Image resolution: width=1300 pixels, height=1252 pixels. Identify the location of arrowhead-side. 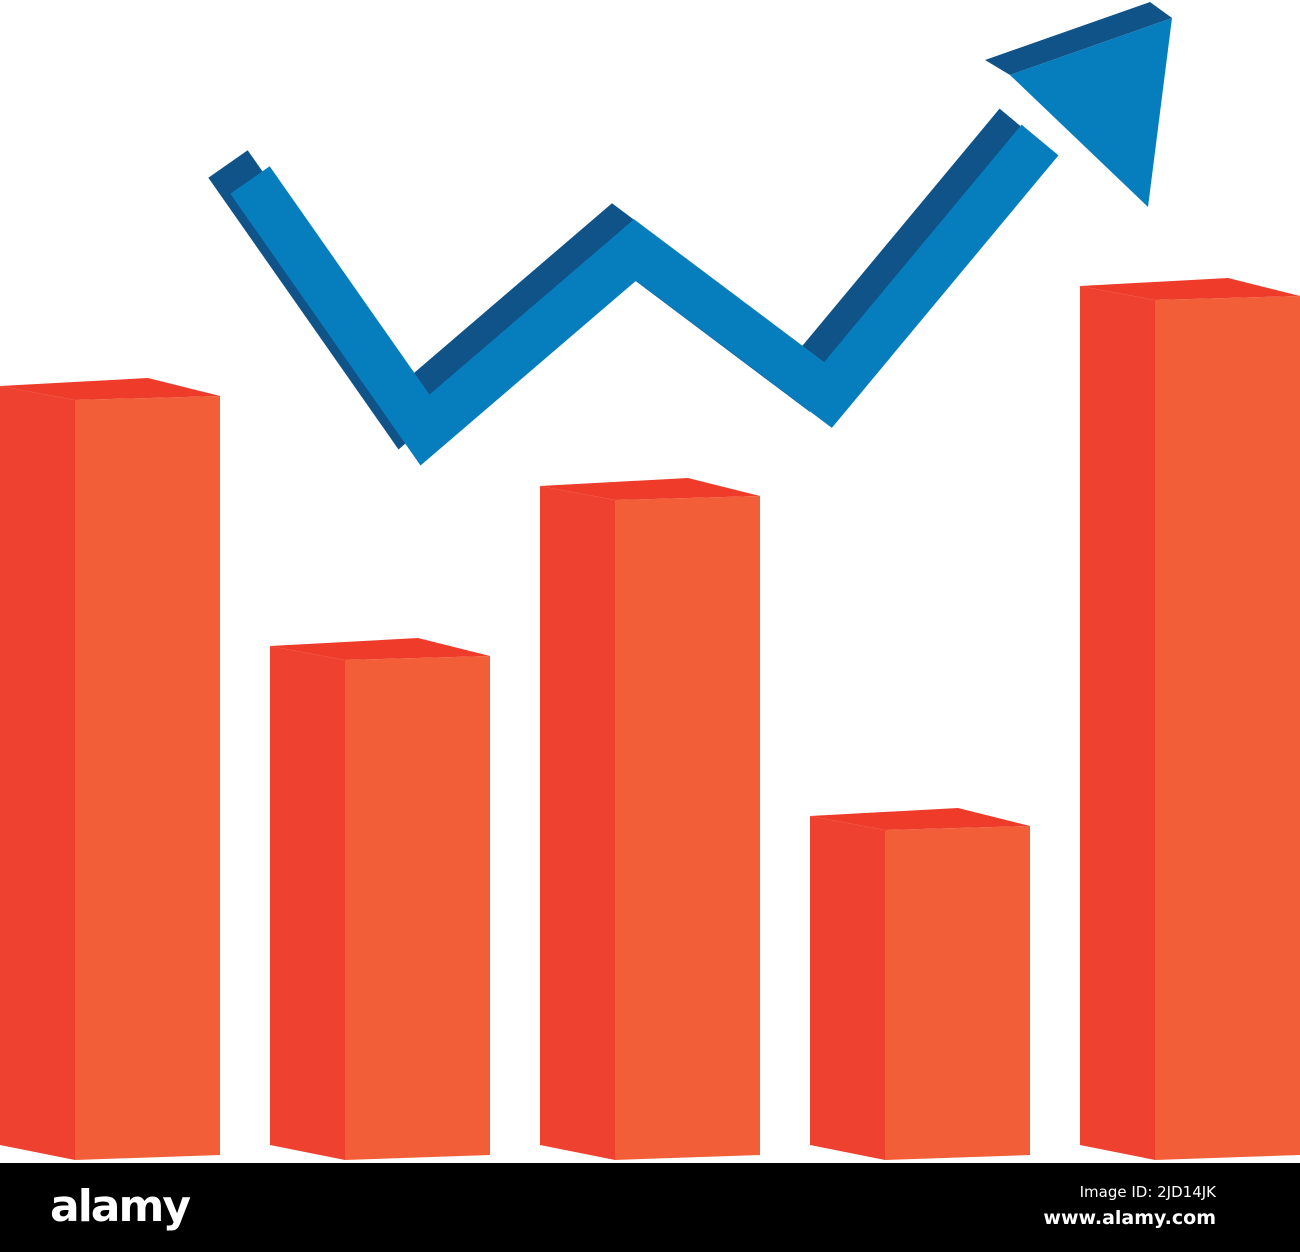
(1078, 38).